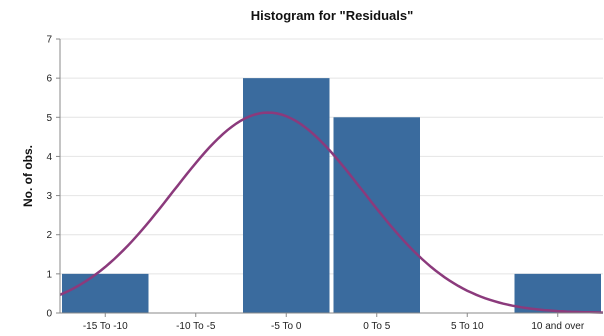  Describe the element at coordinates (49, 314) in the screenshot. I see `y-tick-label: 0` at that location.